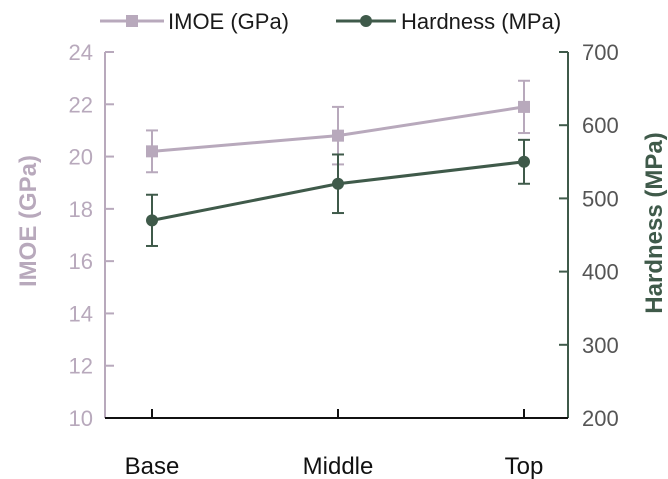 The width and height of the screenshot is (668, 479). Describe the element at coordinates (81, 209) in the screenshot. I see `y-axis-left-tick-label: 18` at that location.